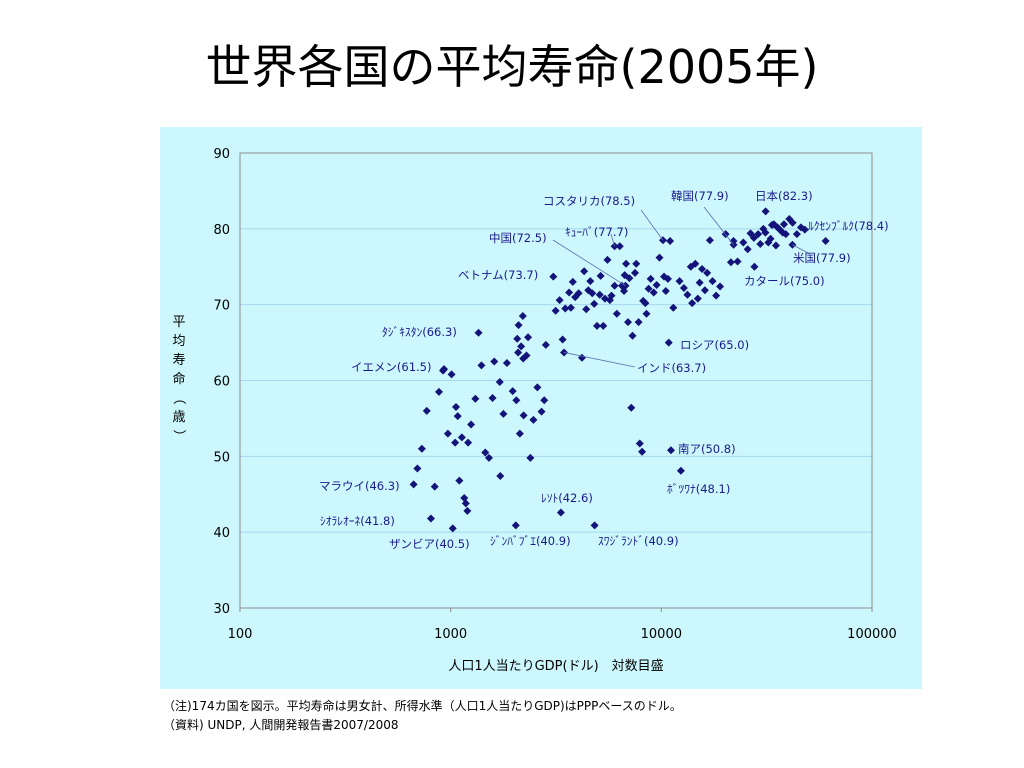 This screenshot has width=1024, height=768. I want to click on data-label: 中国(72.5), so click(518, 238).